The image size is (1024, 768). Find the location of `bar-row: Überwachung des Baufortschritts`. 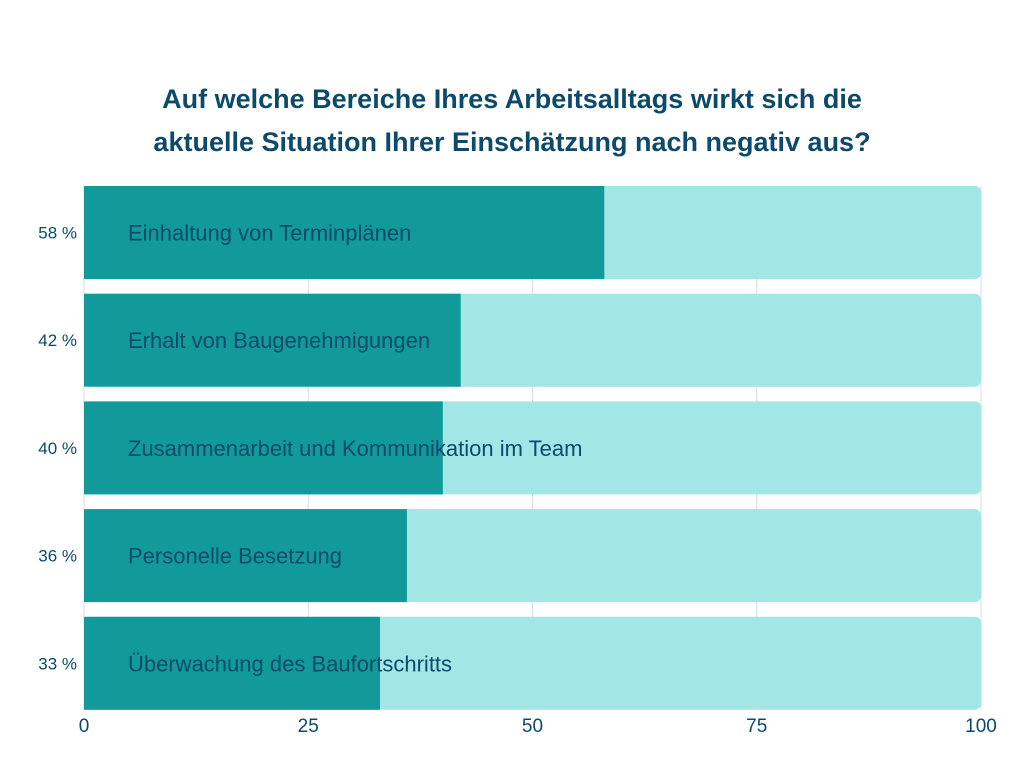

bar-row: Überwachung des Baufortschritts is located at coordinates (532, 663).